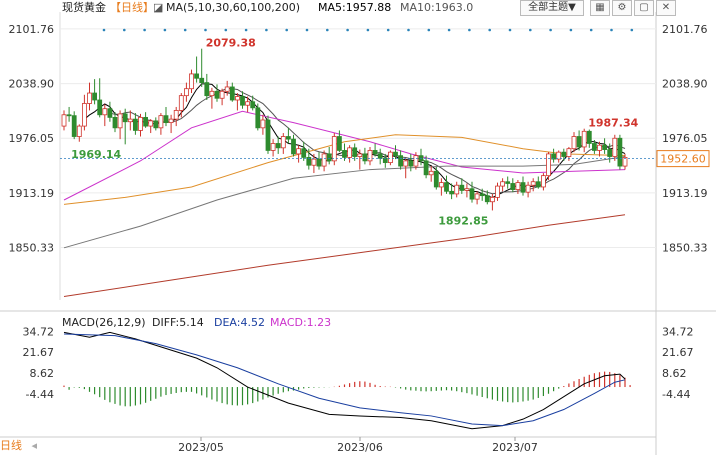 Image resolution: width=716 pixels, height=455 pixels. What do you see at coordinates (622, 8) in the screenshot?
I see `settings-icon: ⚙` at bounding box center [622, 8].